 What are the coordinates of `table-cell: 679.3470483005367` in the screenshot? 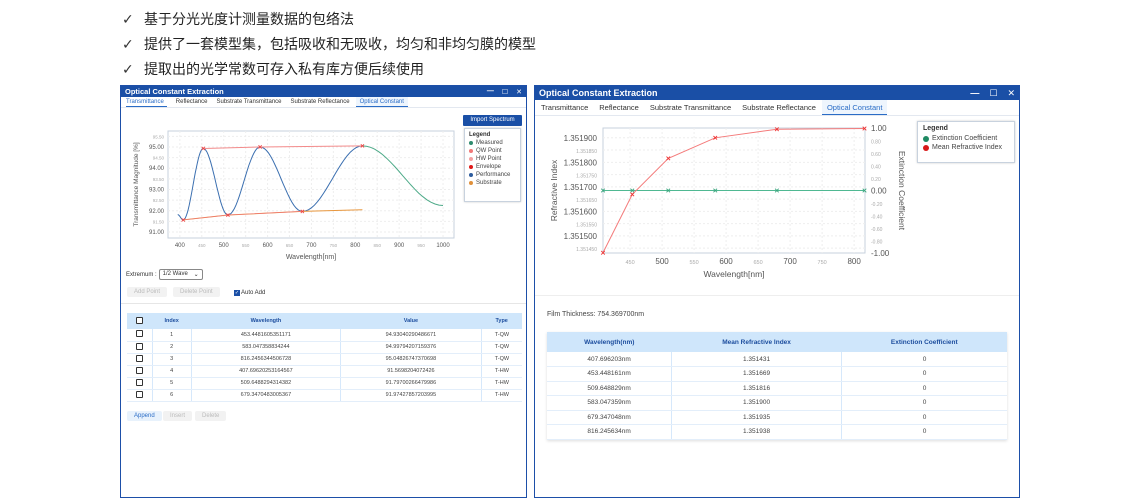 It's located at (266, 395).